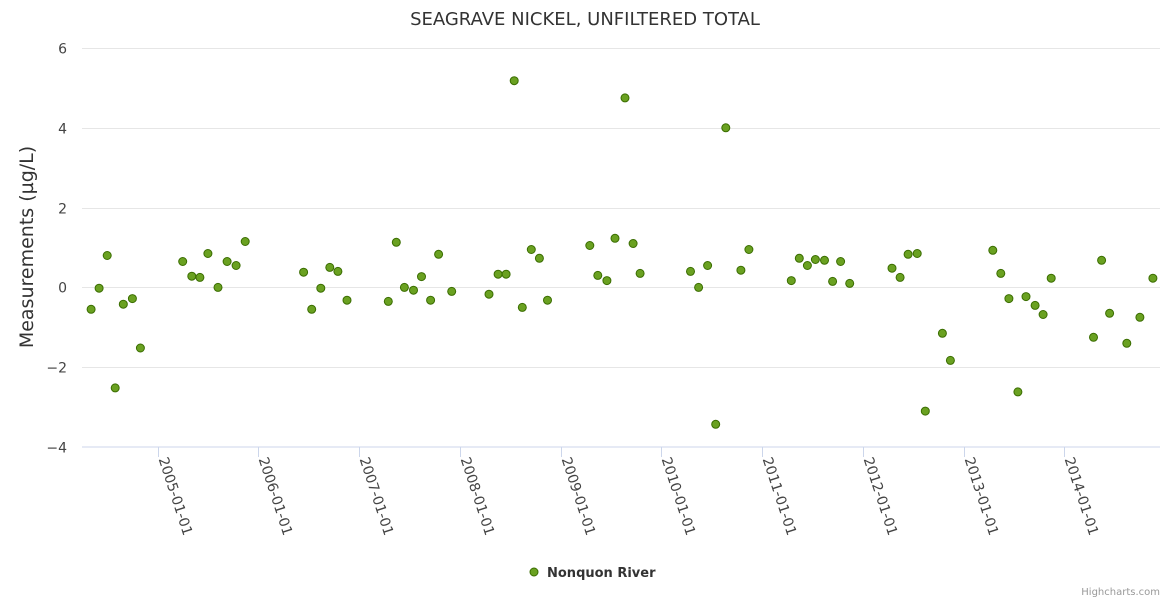  I want to click on legend-marker, so click(534, 572).